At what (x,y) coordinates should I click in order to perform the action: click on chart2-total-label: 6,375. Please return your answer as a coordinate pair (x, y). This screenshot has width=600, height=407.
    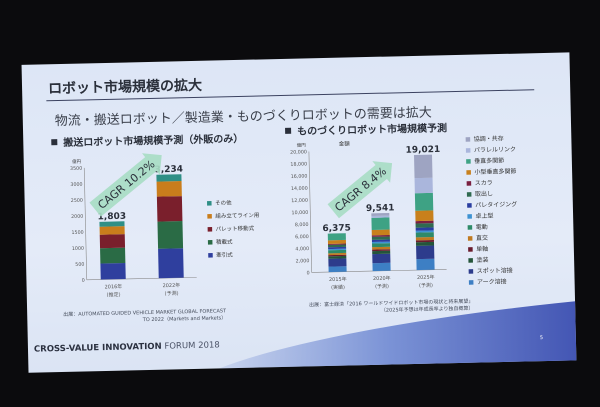
    Looking at the image, I should click on (336, 228).